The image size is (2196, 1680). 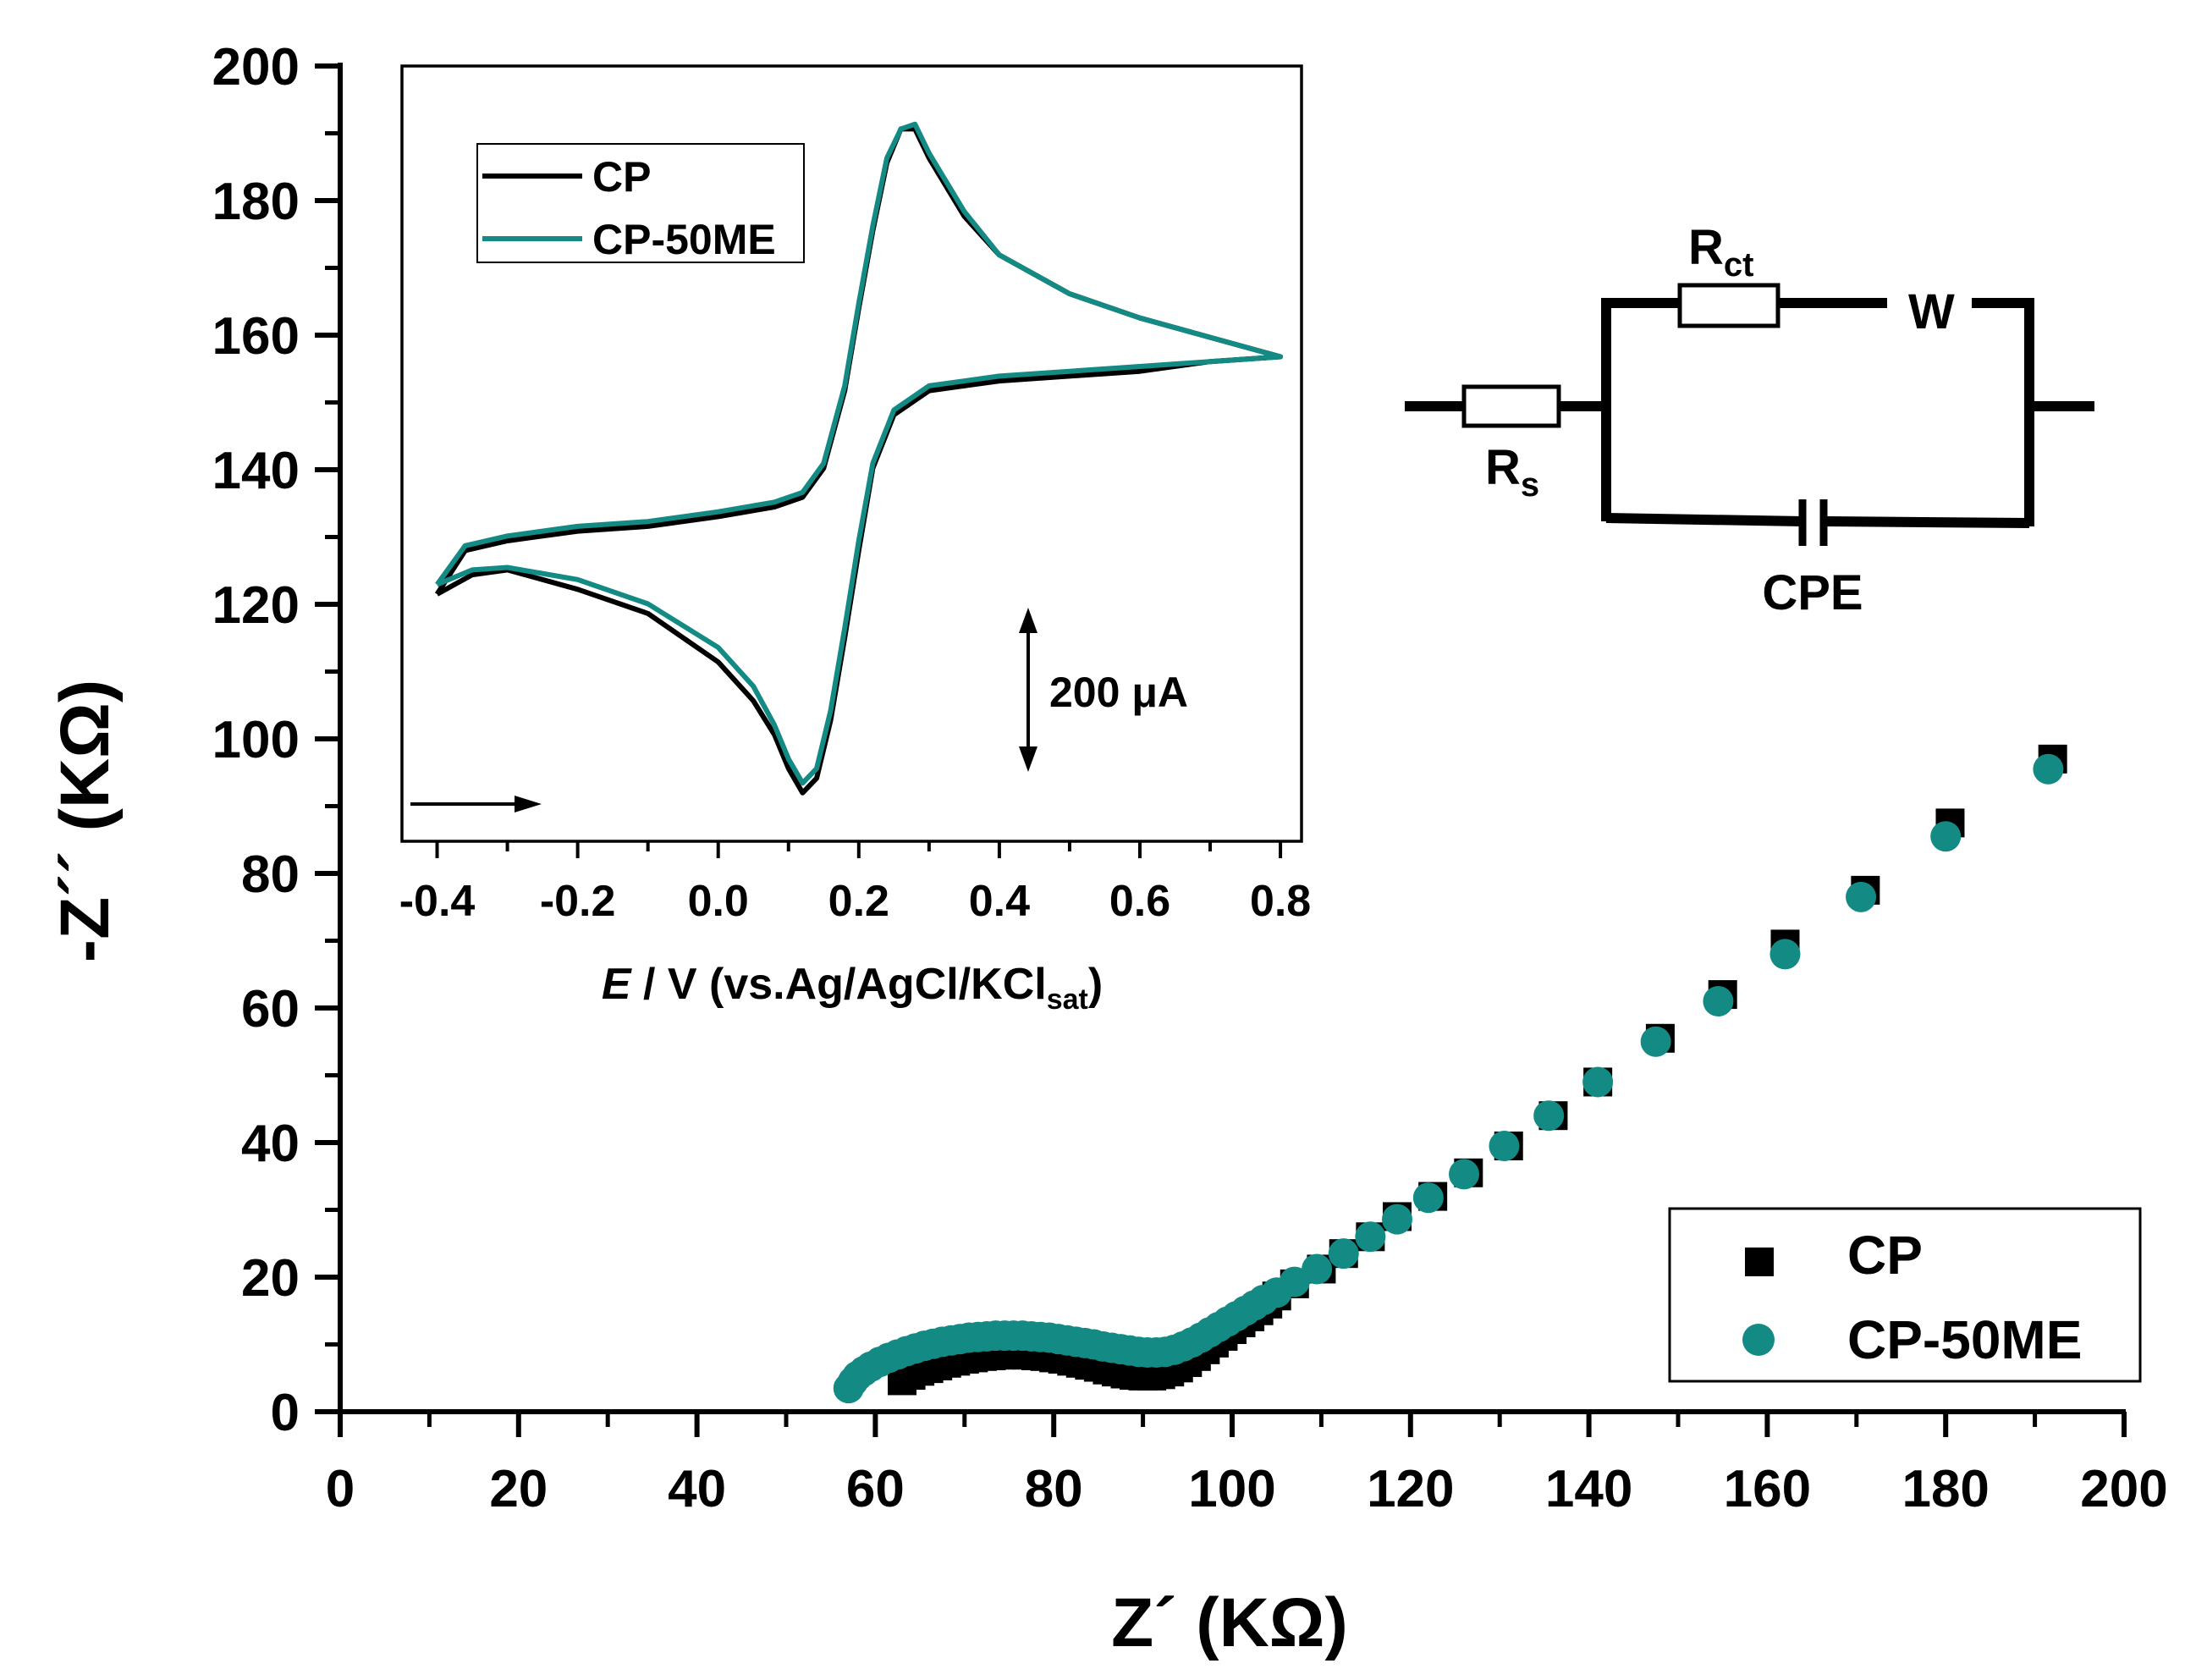 I want to click on x-tick-label: 140, so click(x=1588, y=1489).